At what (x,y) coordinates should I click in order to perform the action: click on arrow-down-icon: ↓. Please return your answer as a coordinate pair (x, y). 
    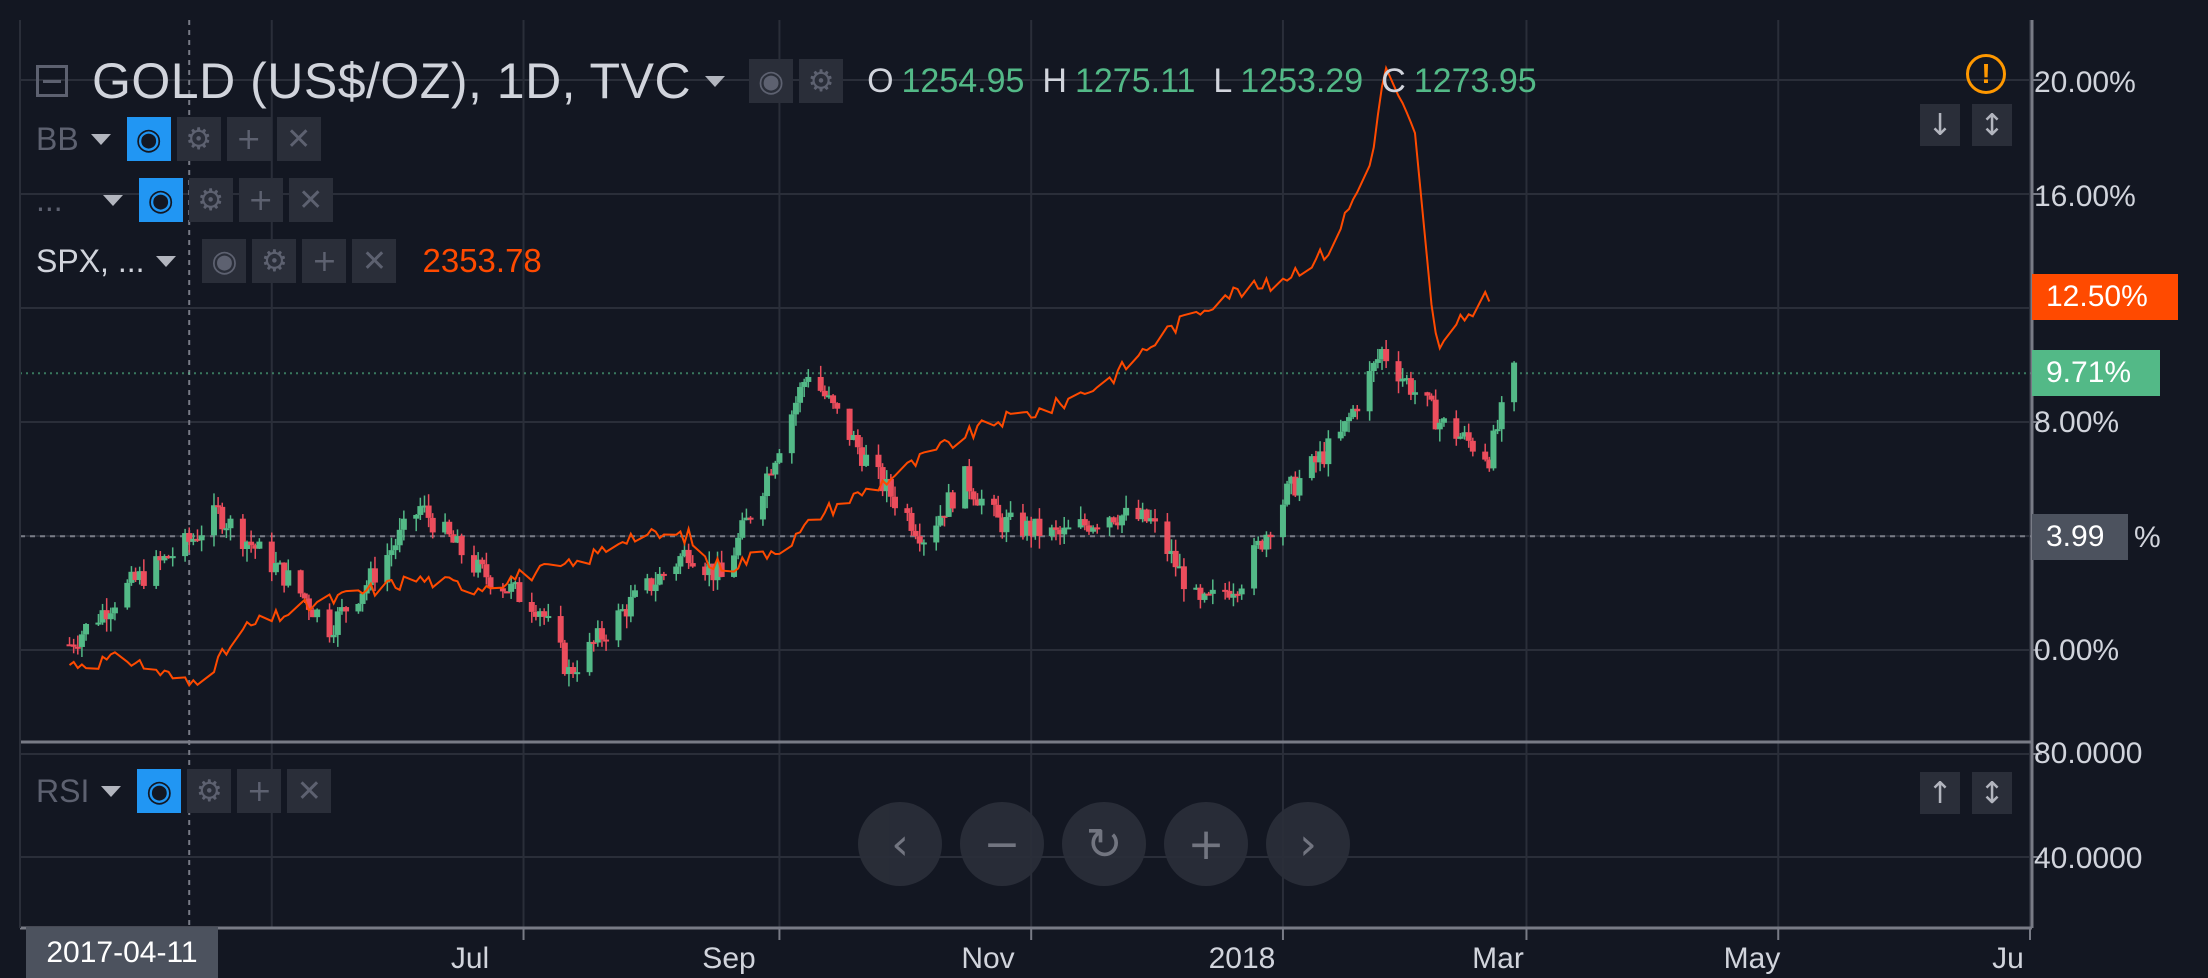
    Looking at the image, I should click on (1940, 125).